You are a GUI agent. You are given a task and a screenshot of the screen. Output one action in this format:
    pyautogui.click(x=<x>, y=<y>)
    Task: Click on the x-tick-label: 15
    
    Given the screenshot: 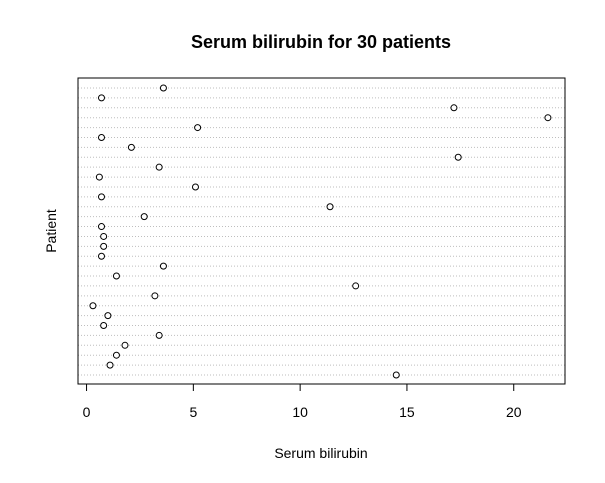 What is the action you would take?
    pyautogui.click(x=407, y=412)
    